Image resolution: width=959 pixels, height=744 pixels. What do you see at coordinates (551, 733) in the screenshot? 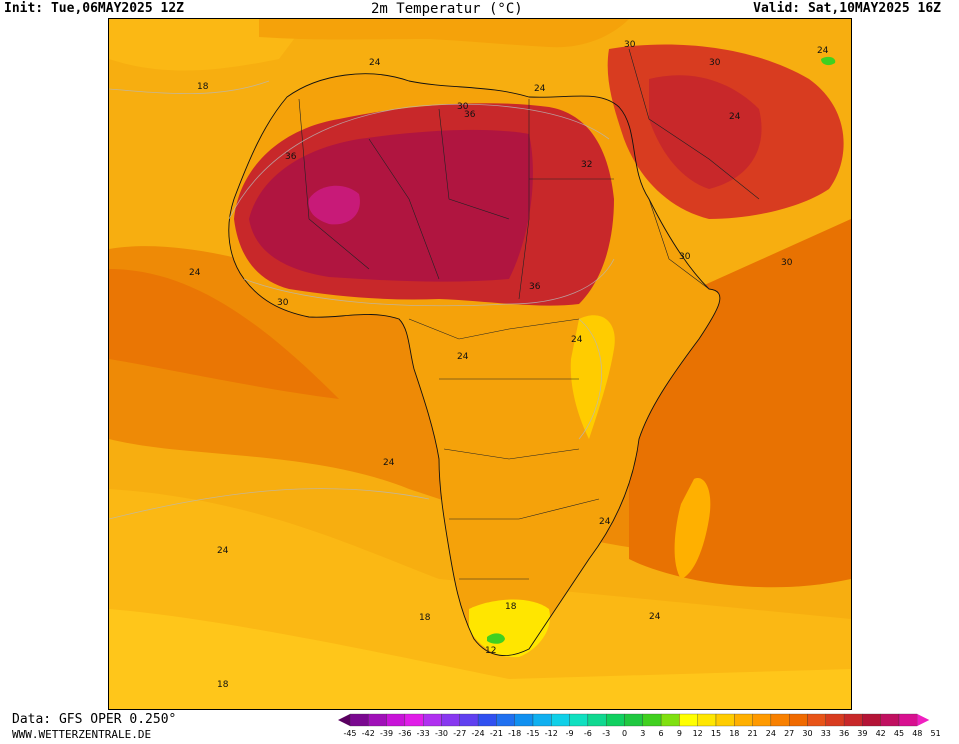
I see `legend-tick-label: -12` at bounding box center [551, 733].